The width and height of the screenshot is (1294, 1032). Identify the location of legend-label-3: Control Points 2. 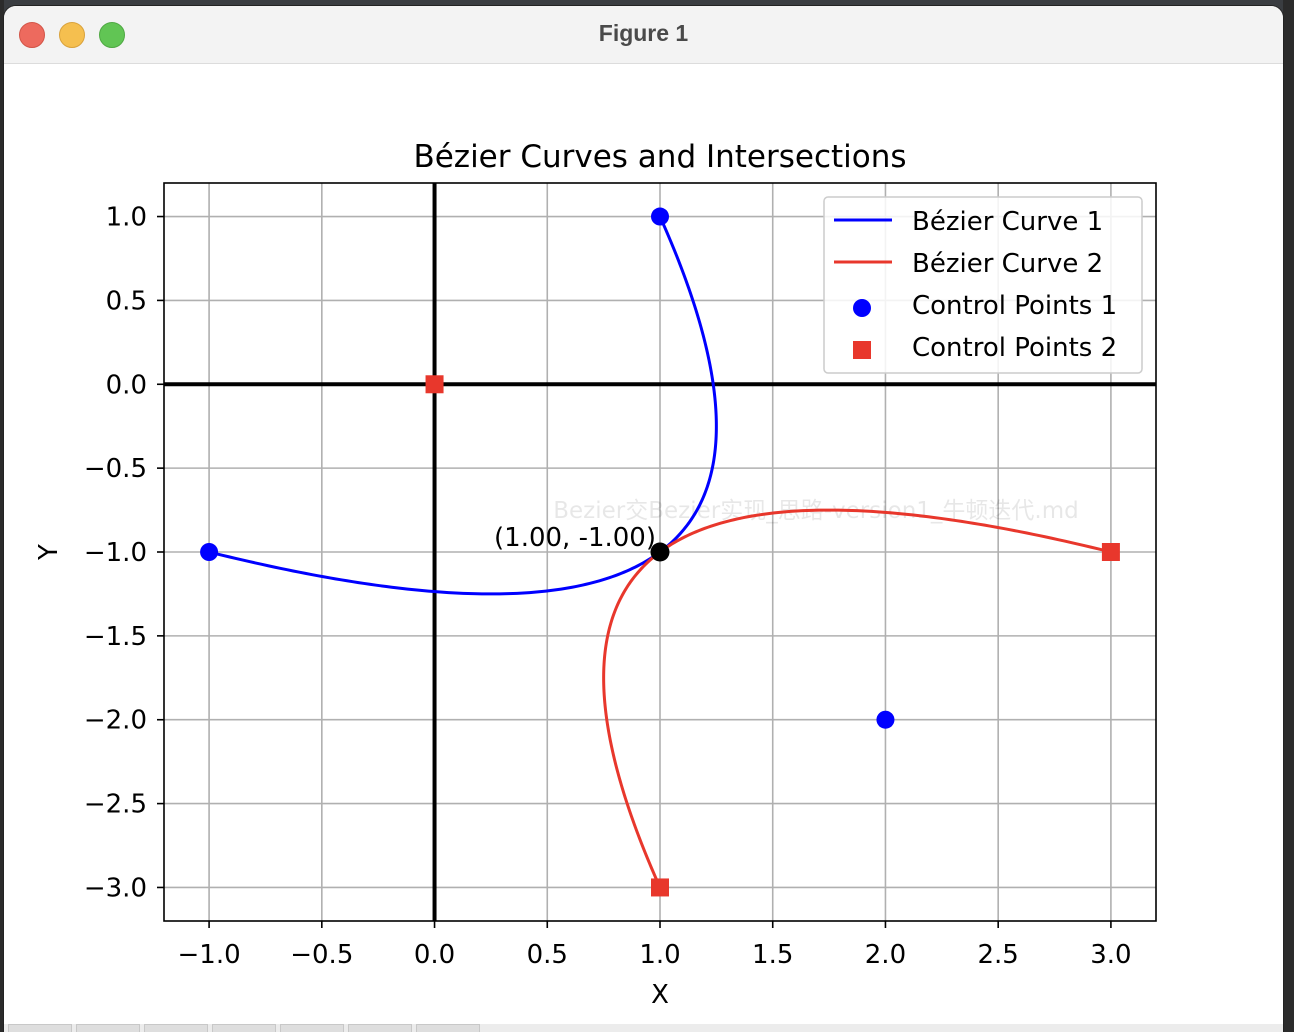
(1014, 348).